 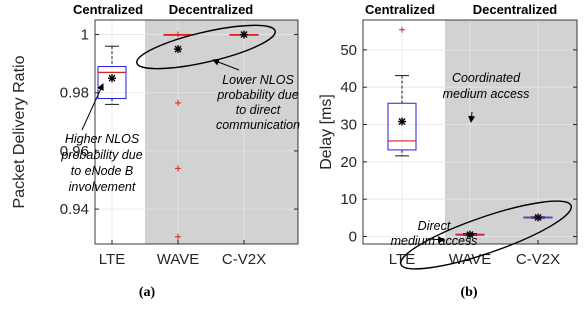 What do you see at coordinates (348, 50) in the screenshot?
I see `y-tick-label: 50` at bounding box center [348, 50].